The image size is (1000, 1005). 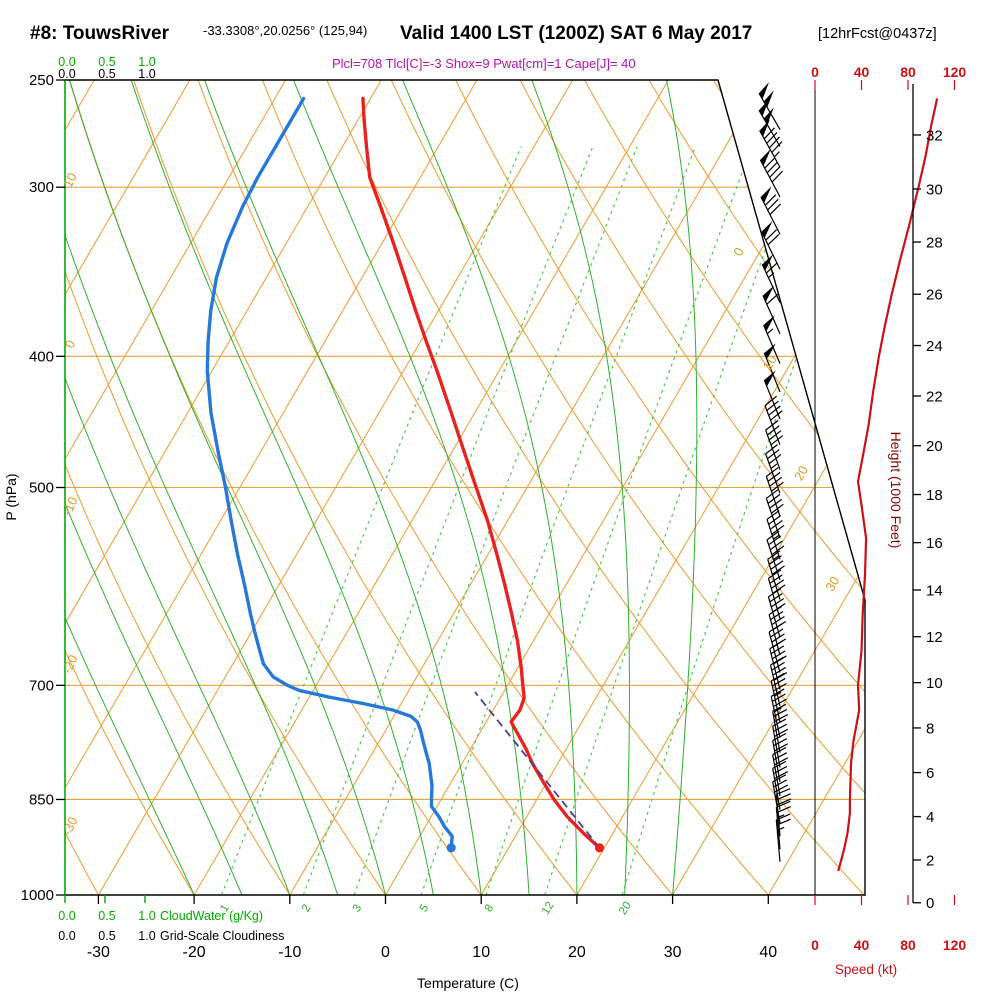 I want to click on forecast-tag: [12hrFcst@0437z], so click(x=877, y=34).